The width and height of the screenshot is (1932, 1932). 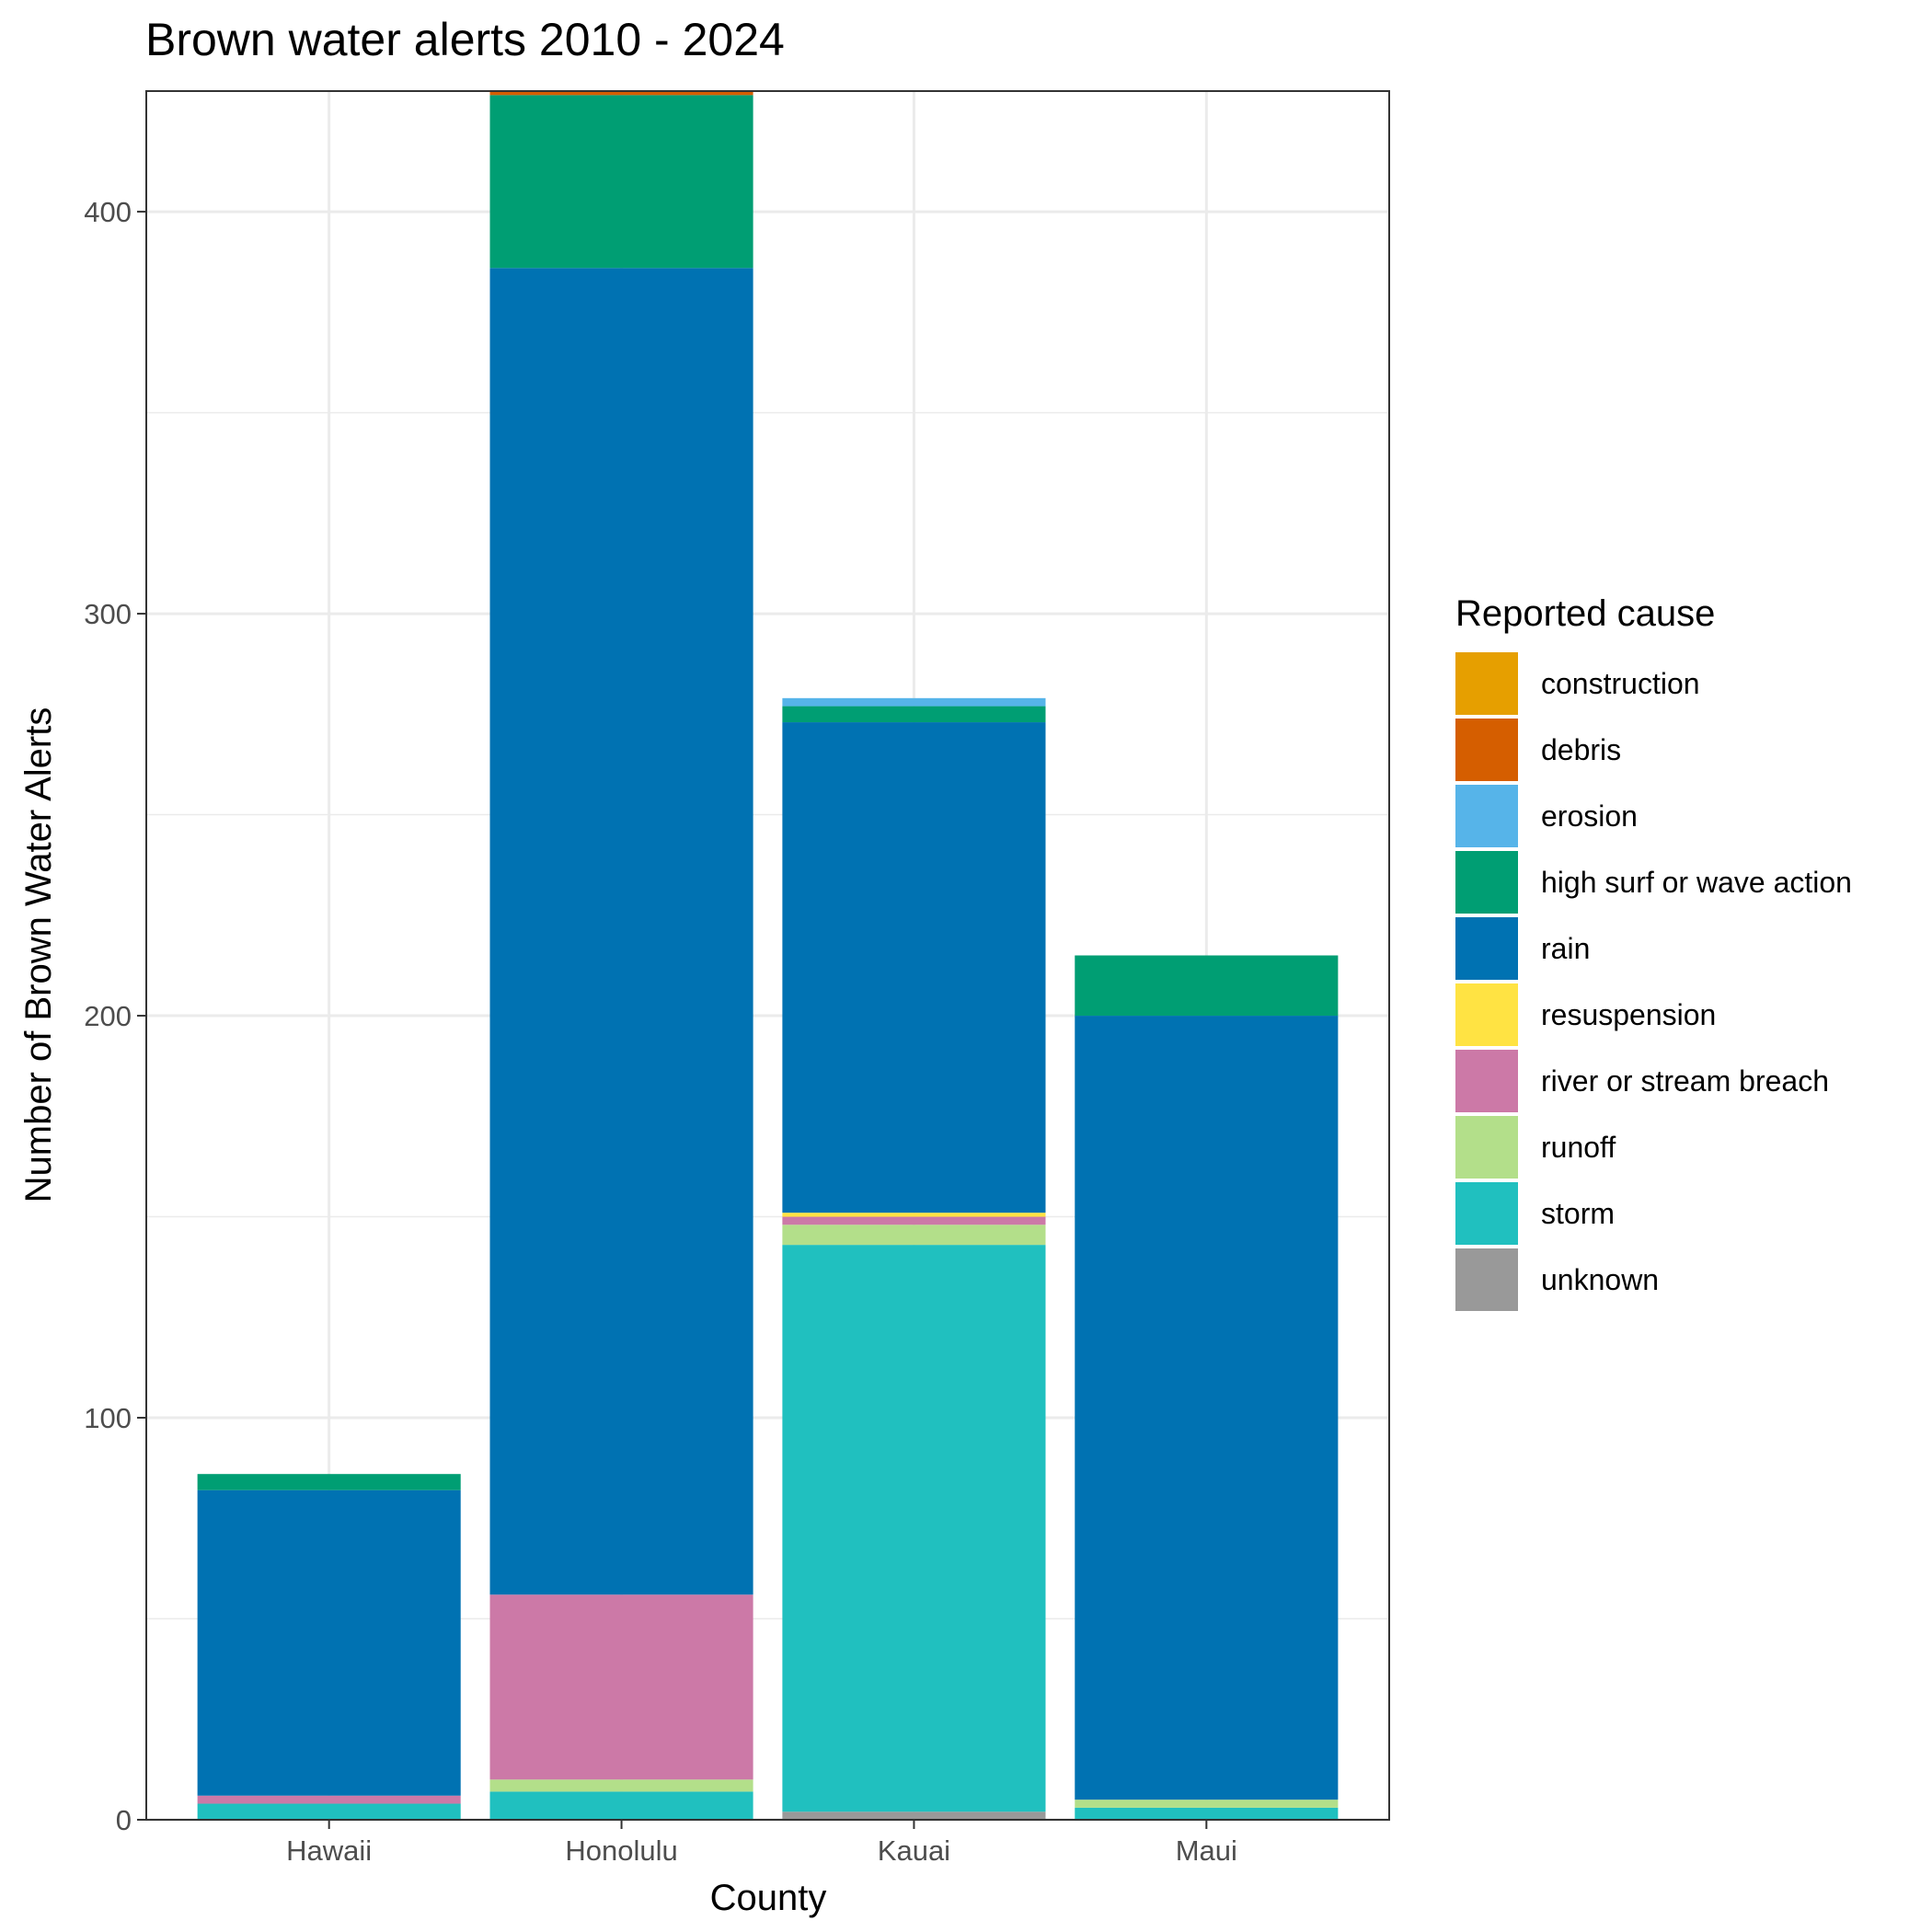 I want to click on bar-segment-honolulu-debris, so click(x=621, y=93).